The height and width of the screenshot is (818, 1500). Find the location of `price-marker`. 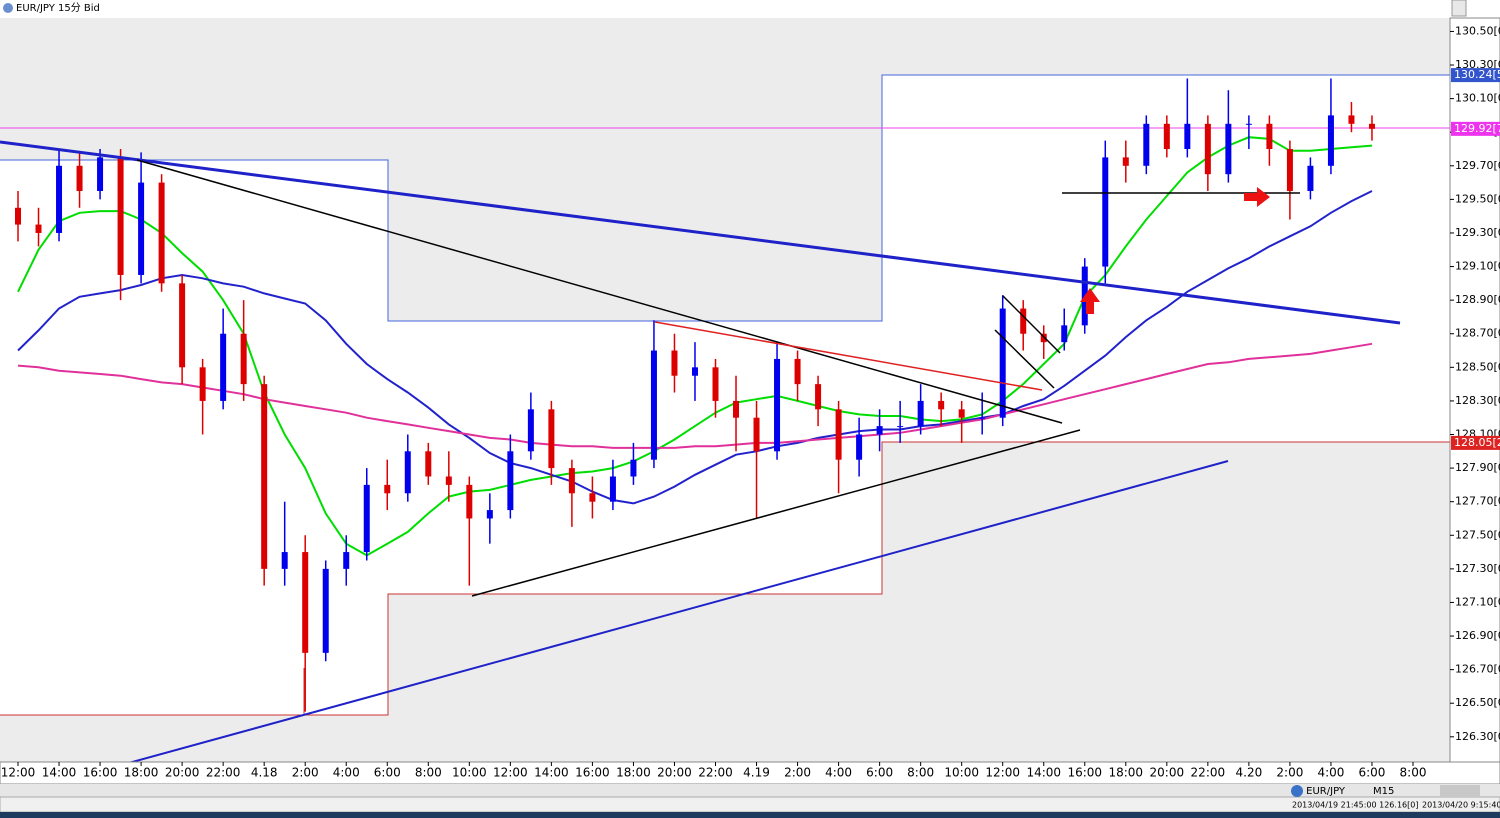

price-marker is located at coordinates (1475, 75).